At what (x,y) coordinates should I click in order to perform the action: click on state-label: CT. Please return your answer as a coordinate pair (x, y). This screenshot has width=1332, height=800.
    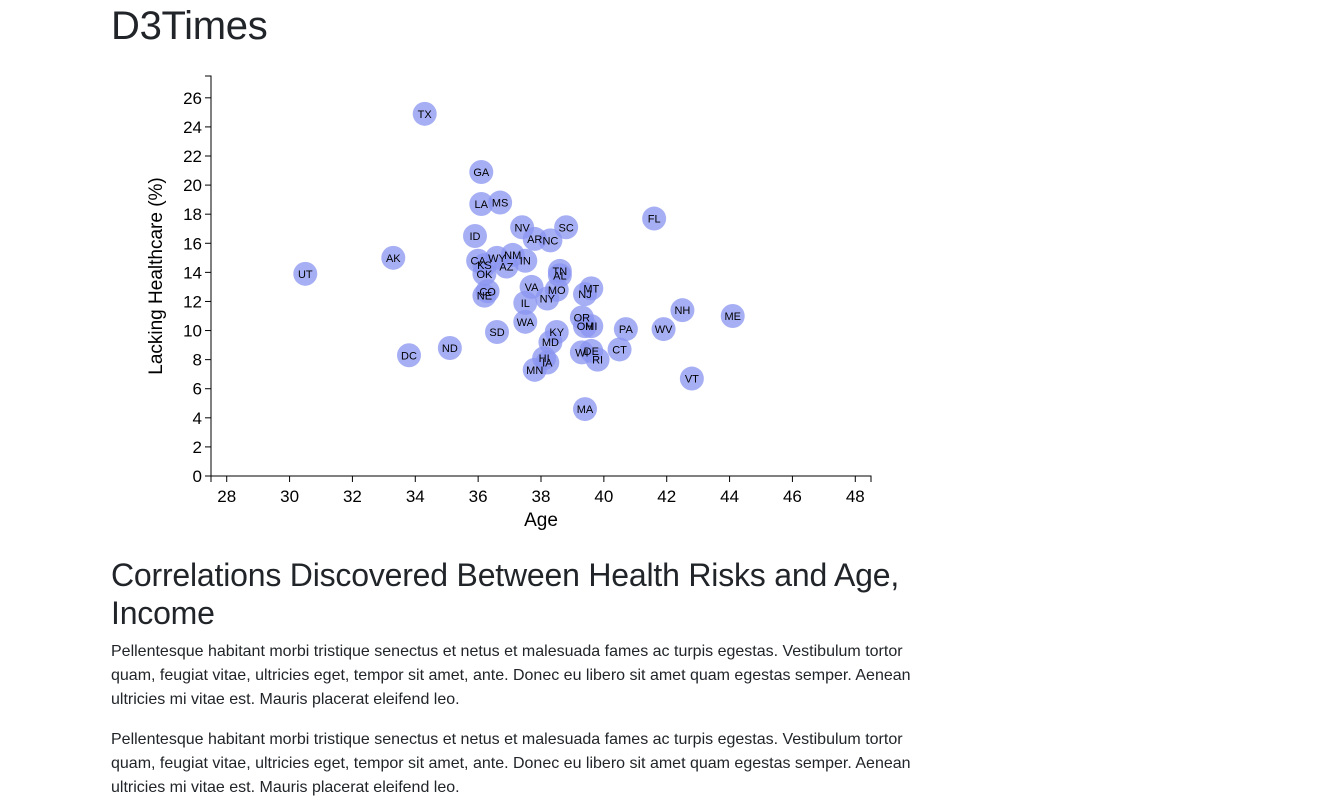
    Looking at the image, I should click on (619, 350).